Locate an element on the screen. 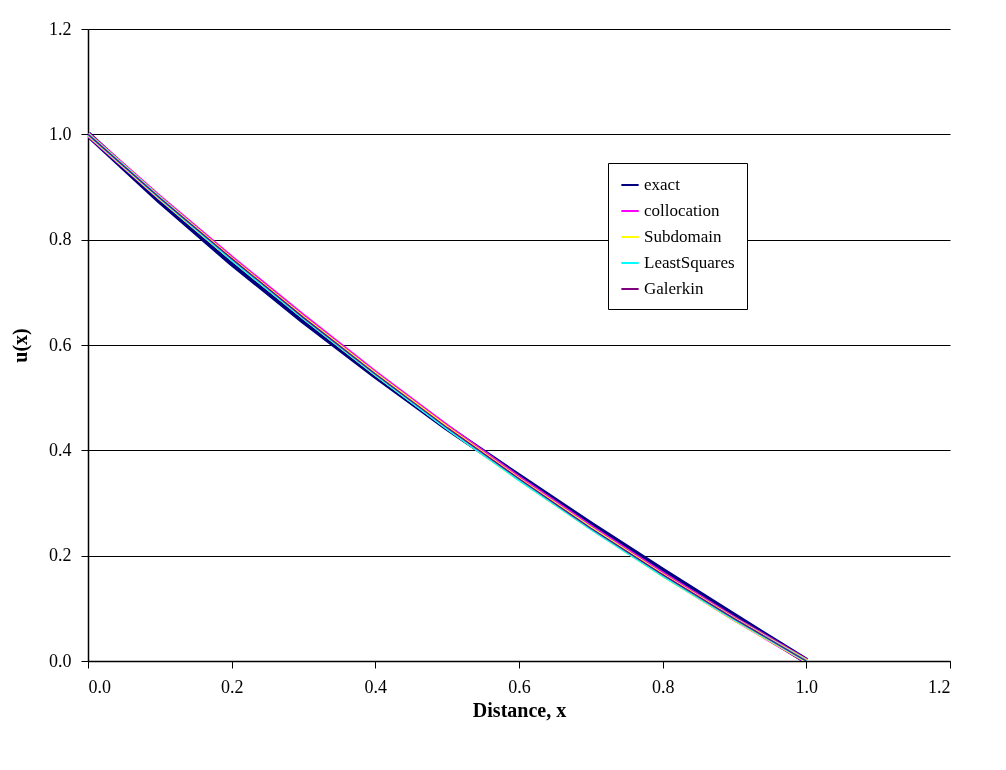 The height and width of the screenshot is (770, 1006). y-tick-label: 0.2 is located at coordinates (60, 555).